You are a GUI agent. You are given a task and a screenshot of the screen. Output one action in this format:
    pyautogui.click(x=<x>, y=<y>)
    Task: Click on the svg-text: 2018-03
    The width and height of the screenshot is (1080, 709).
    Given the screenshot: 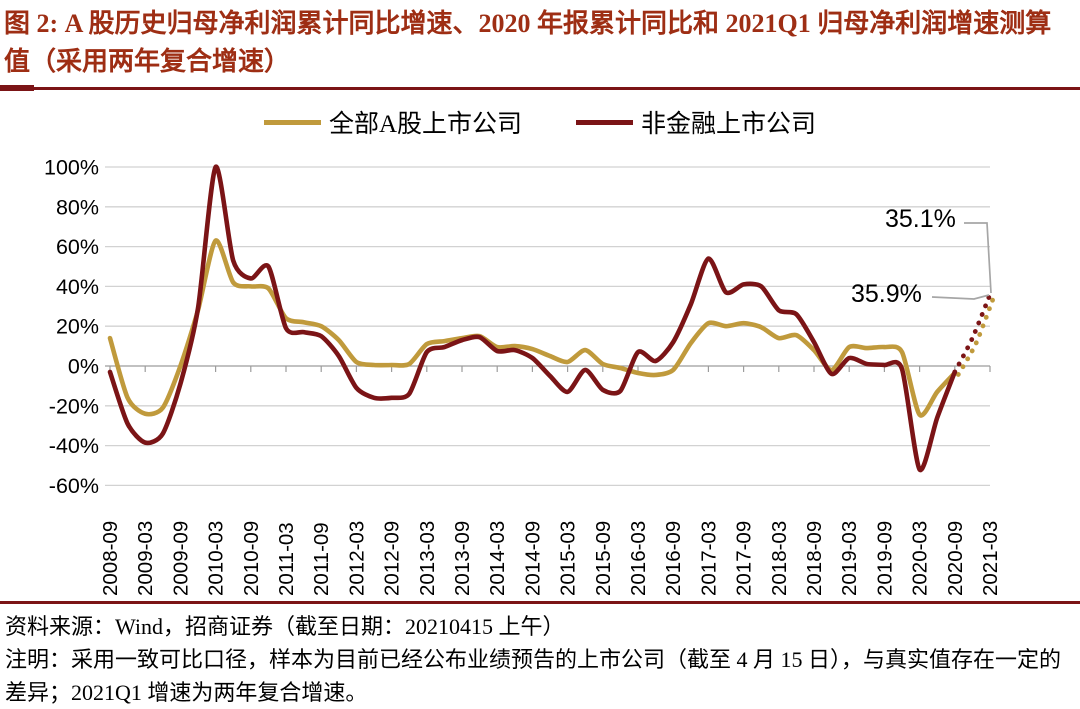 What is the action you would take?
    pyautogui.click(x=779, y=558)
    